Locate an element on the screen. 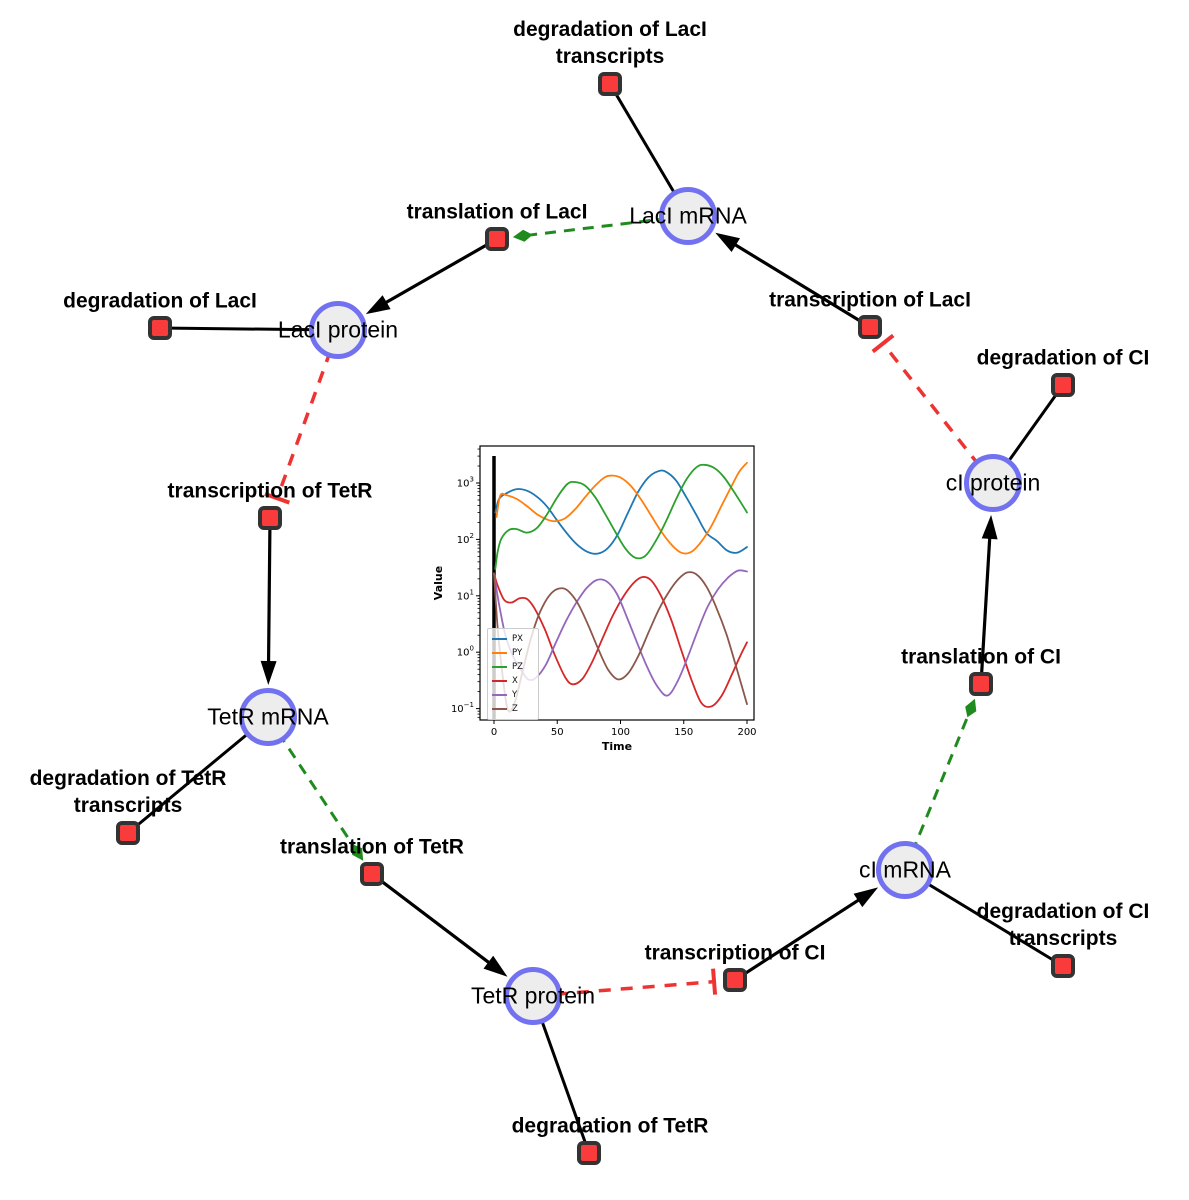 The width and height of the screenshot is (1189, 1200). legend-item-z: Z is located at coordinates (512, 709).